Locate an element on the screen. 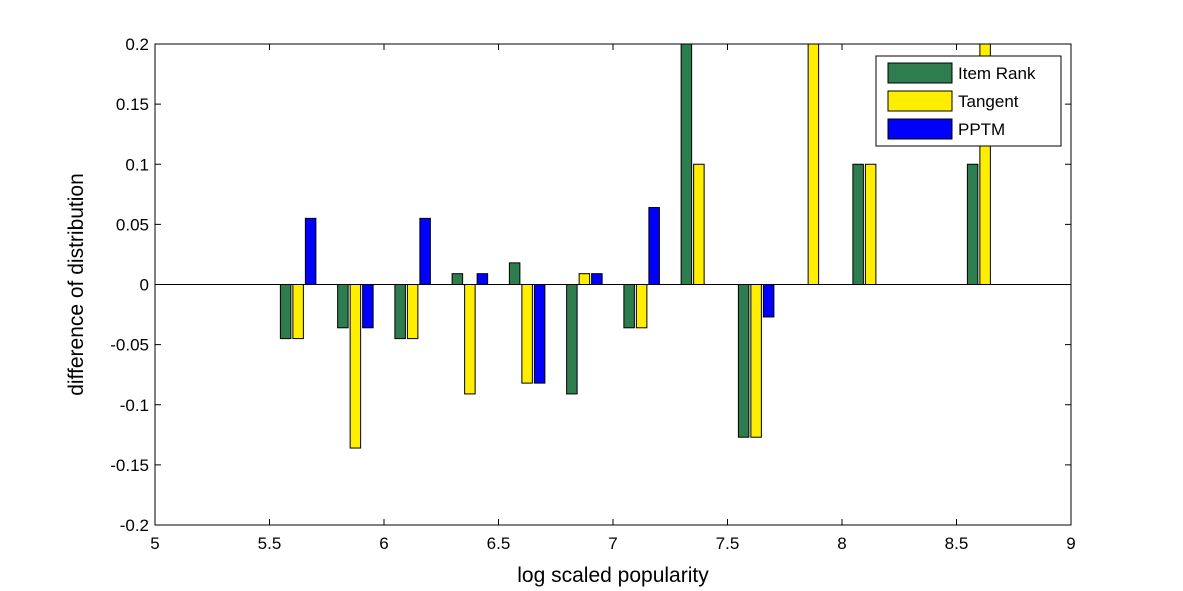 The width and height of the screenshot is (1183, 591). y-tick-label: 0.15 is located at coordinates (132, 104).